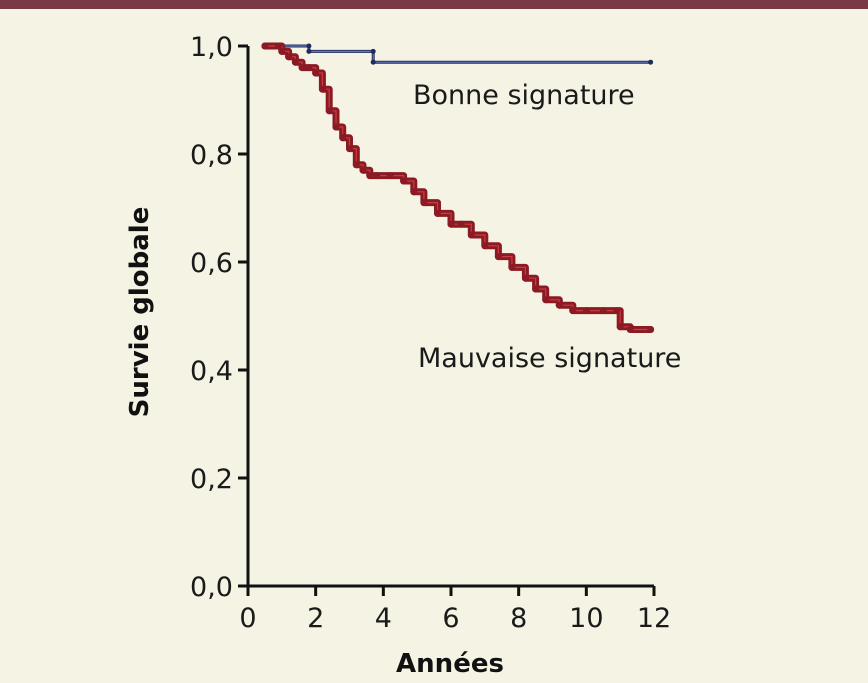  What do you see at coordinates (211, 371) in the screenshot?
I see `y-tick-label: 0,4` at bounding box center [211, 371].